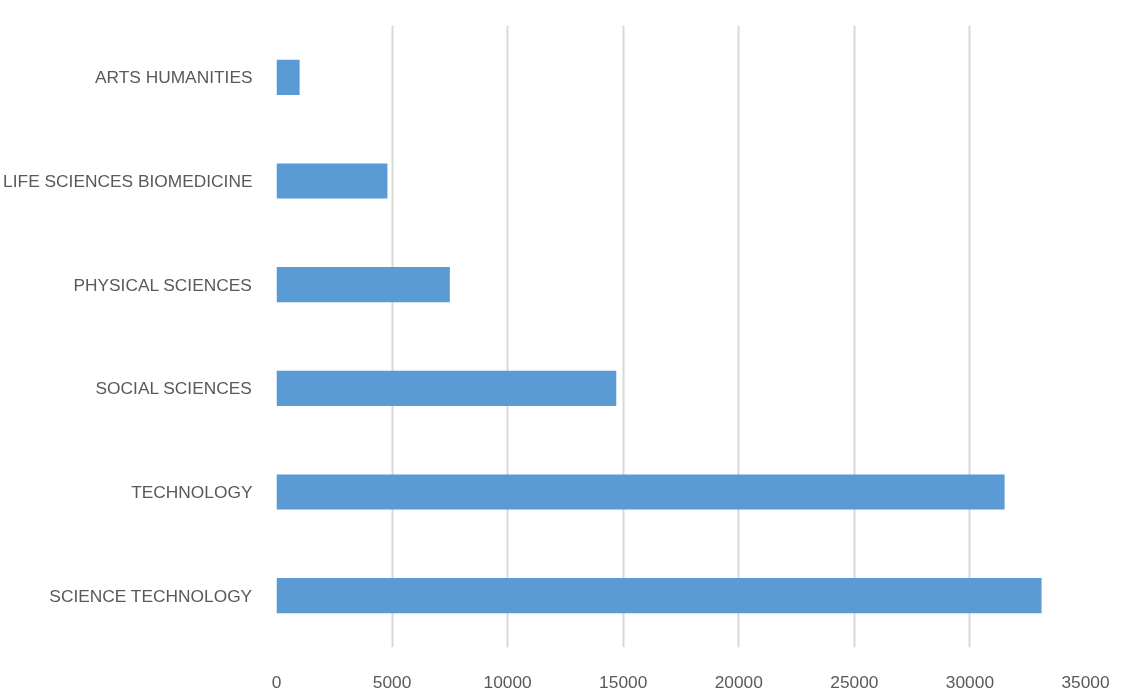 The height and width of the screenshot is (697, 1130). I want to click on x-tick-label: 0, so click(276, 681).